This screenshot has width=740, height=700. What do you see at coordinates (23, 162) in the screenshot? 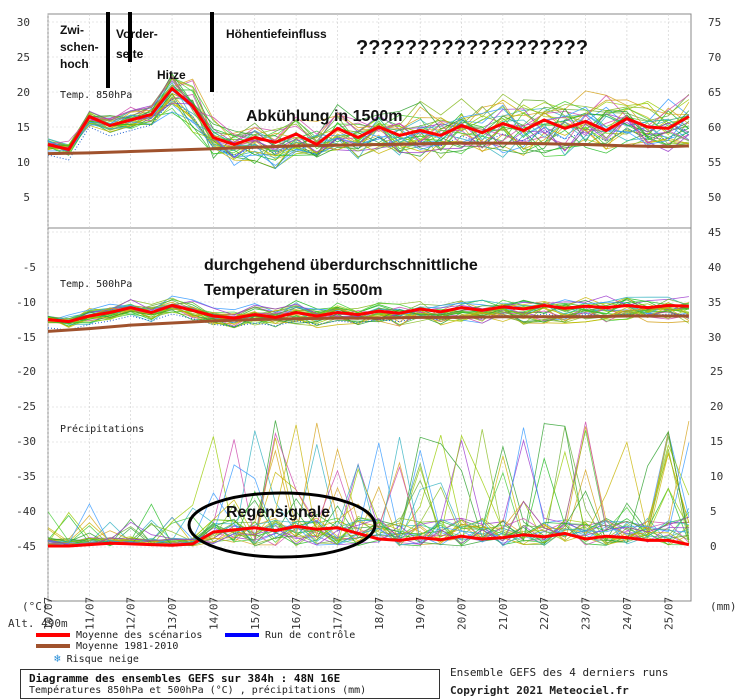
I see `t850-left-tick: 10` at bounding box center [23, 162].